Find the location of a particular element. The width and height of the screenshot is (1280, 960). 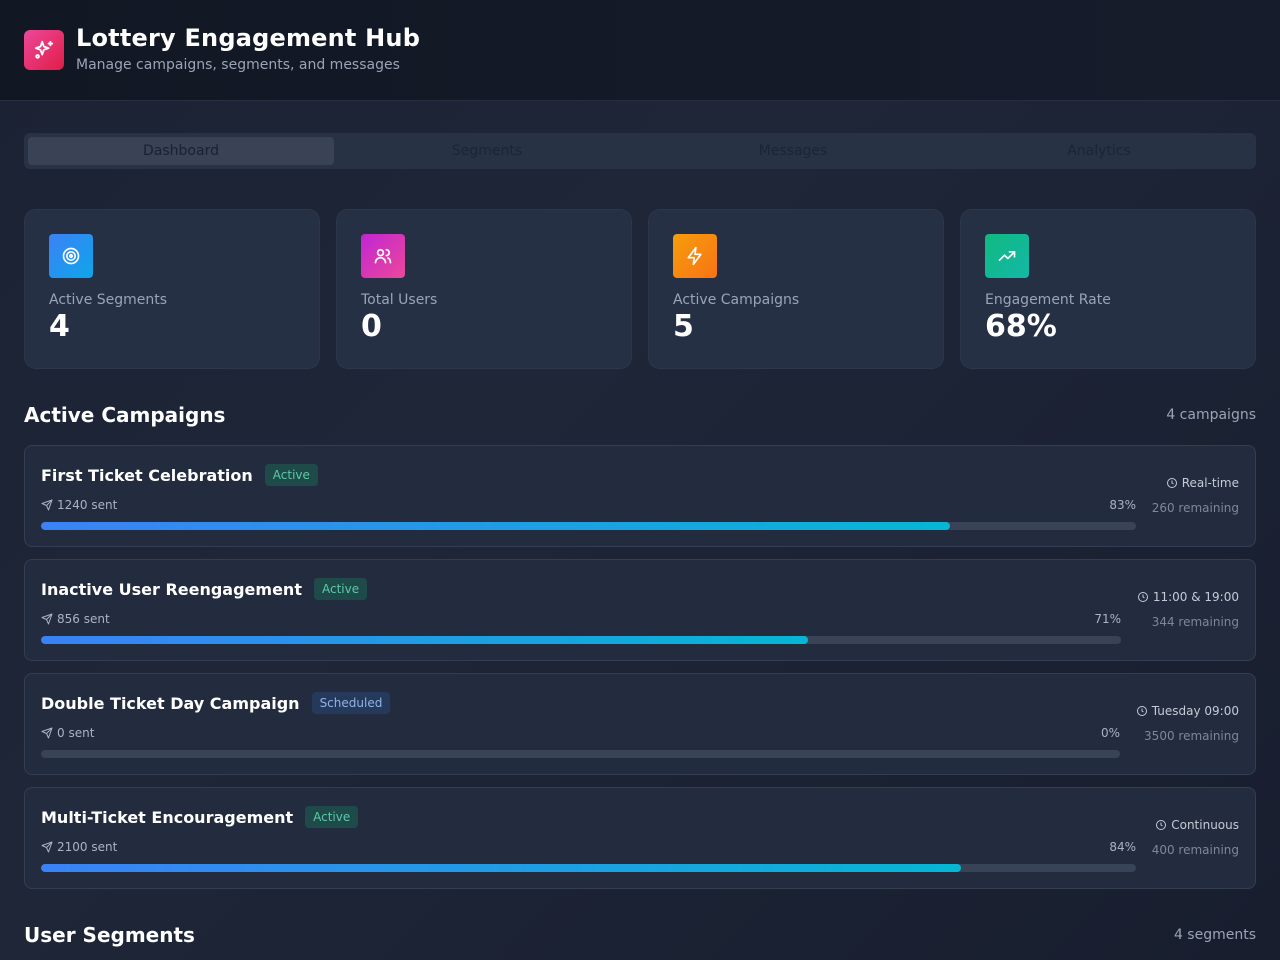

campaign-title: First Ticket Celebration is located at coordinates (147, 475).